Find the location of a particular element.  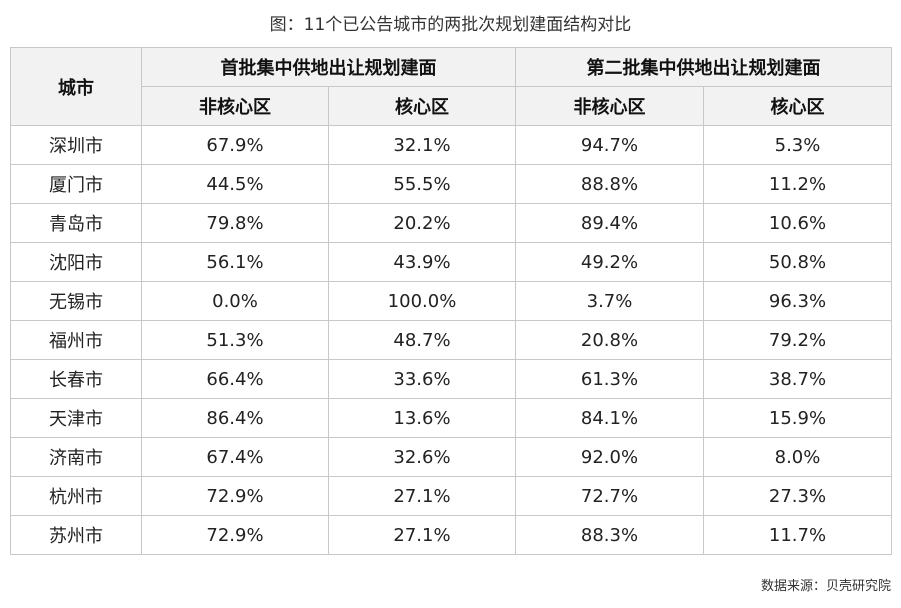

cell-batch2-noncore: 20.8% is located at coordinates (609, 340).